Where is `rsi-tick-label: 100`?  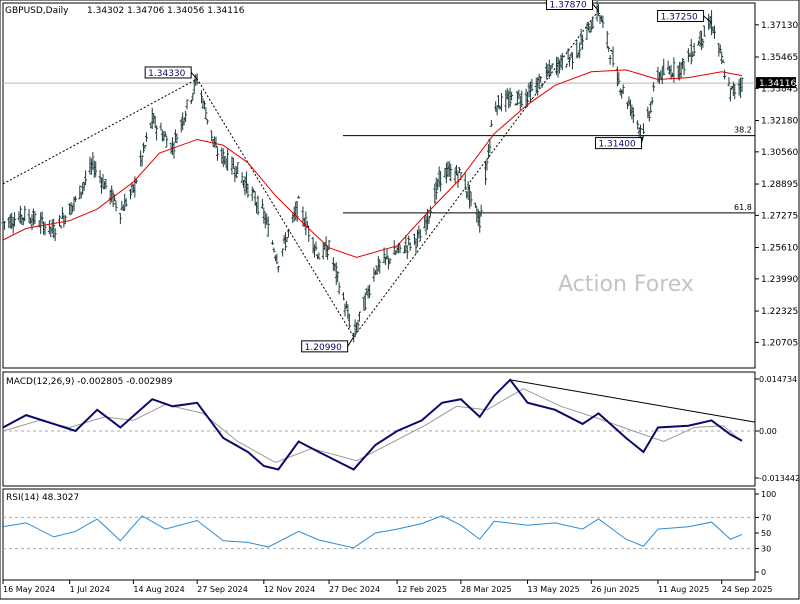 rsi-tick-label: 100 is located at coordinates (768, 494).